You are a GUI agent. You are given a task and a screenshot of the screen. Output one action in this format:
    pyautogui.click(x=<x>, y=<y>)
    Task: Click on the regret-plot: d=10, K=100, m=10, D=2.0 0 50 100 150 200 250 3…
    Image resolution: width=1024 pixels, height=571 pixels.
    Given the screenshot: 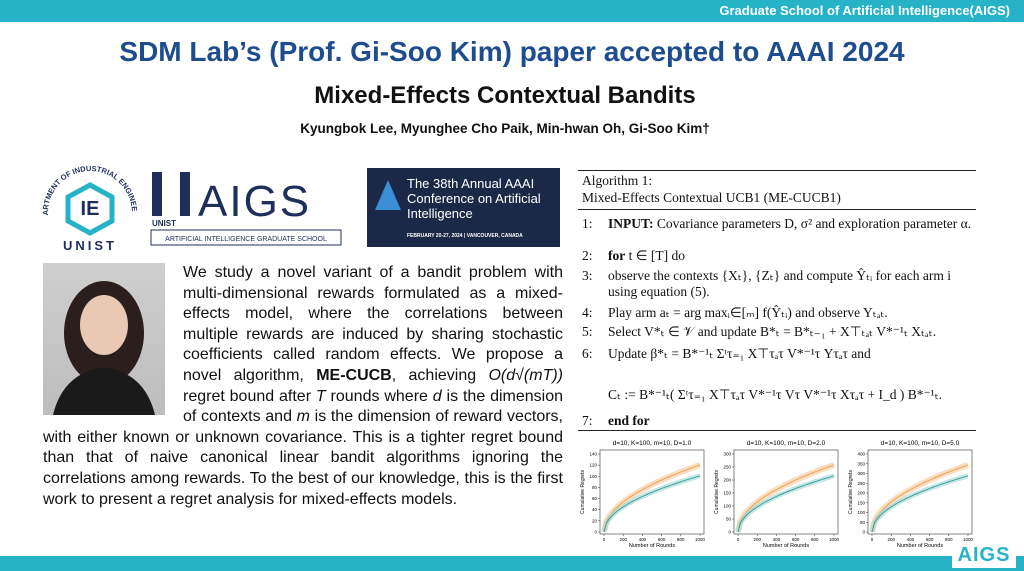 What is the action you would take?
    pyautogui.click(x=777, y=494)
    